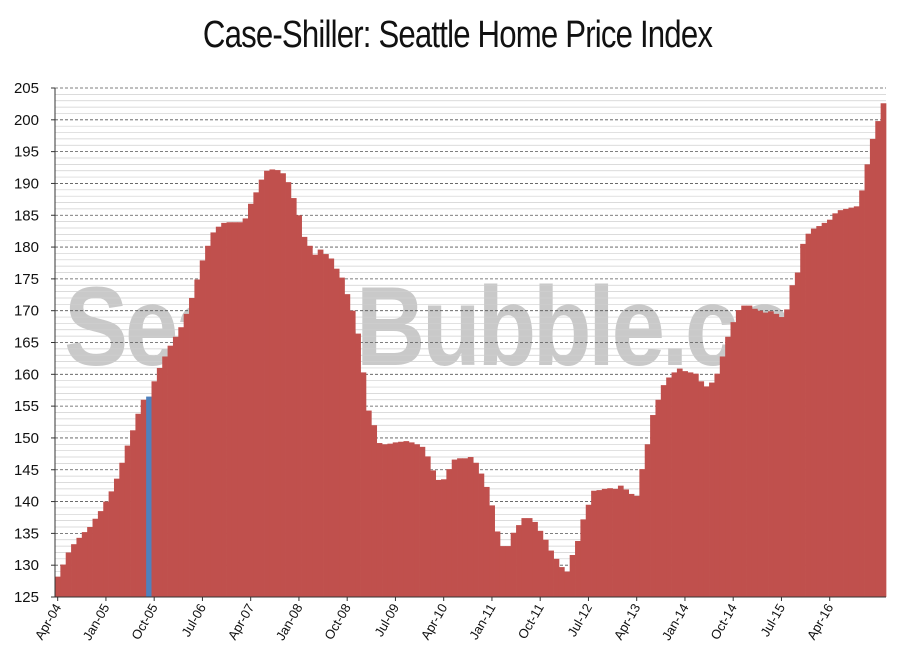  I want to click on x-tick-label: Jan-05, so click(96, 622).